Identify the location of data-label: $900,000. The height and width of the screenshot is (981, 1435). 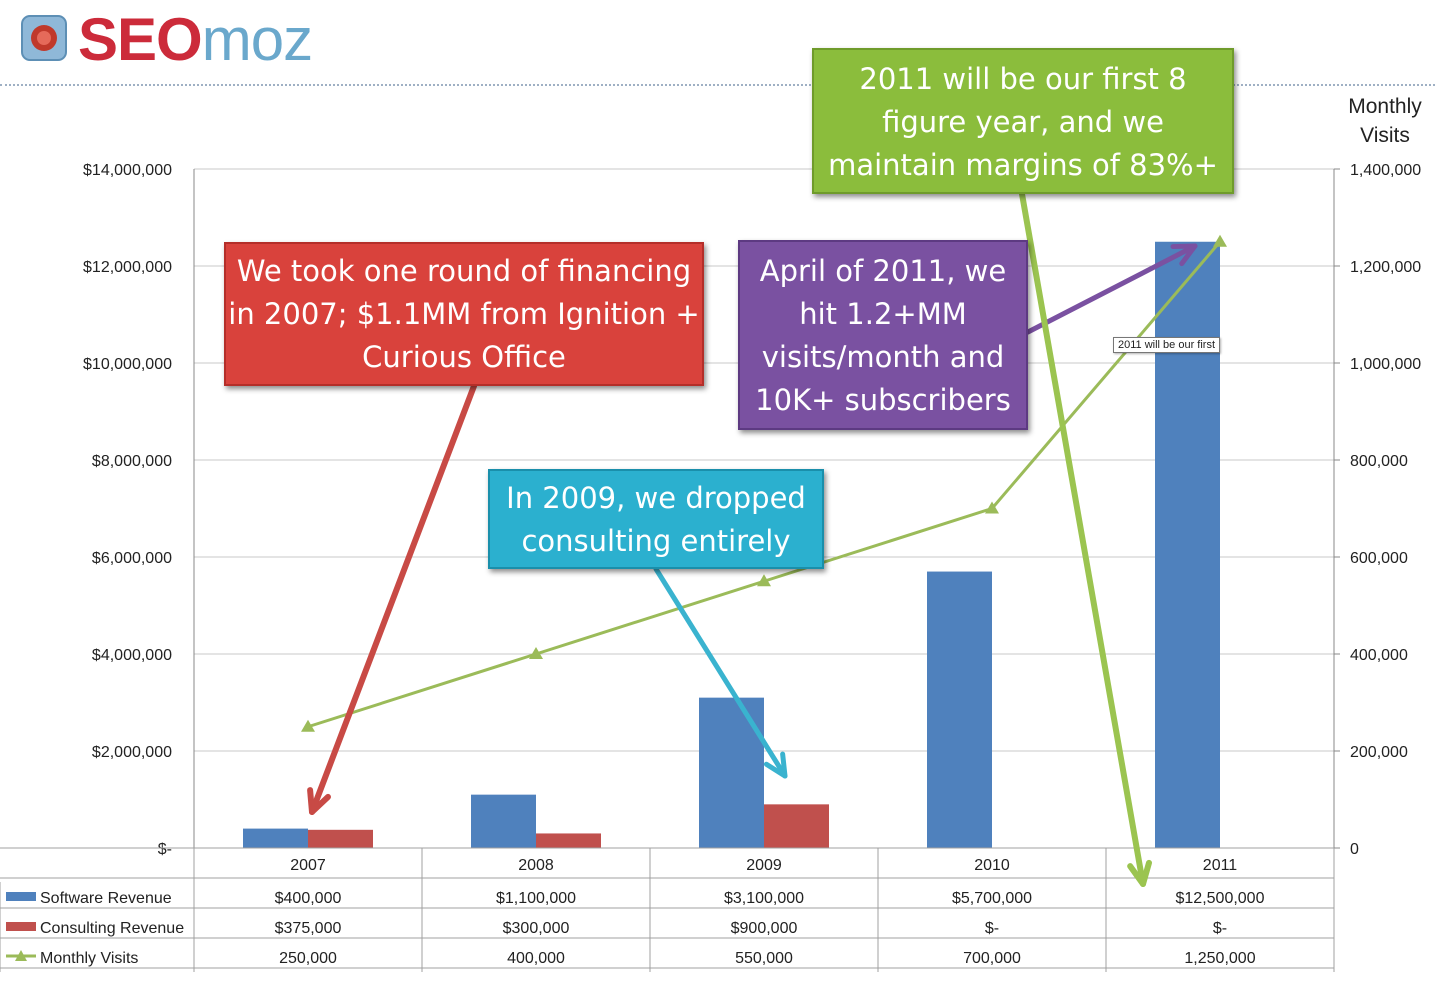
(764, 928).